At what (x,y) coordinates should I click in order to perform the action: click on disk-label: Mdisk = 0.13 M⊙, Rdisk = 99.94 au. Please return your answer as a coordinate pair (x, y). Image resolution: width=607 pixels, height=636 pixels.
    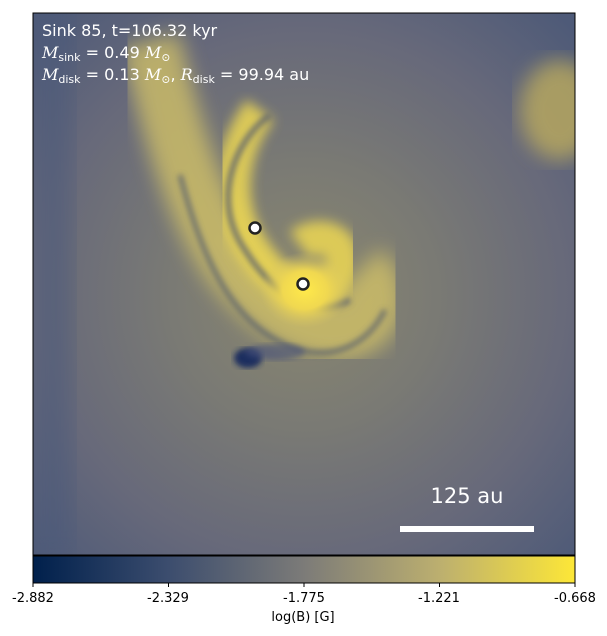
    Looking at the image, I should click on (176, 75).